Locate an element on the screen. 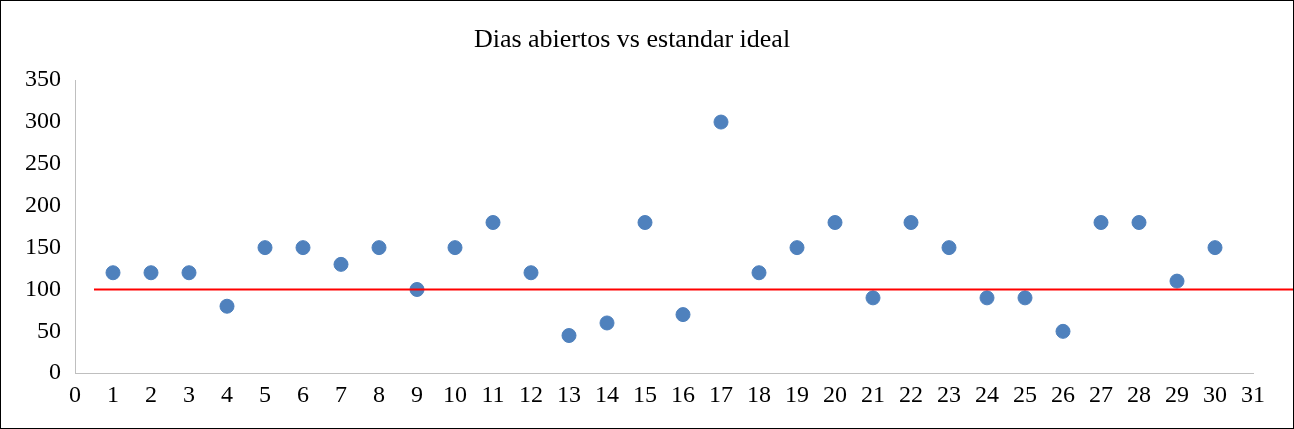 Image resolution: width=1294 pixels, height=429 pixels. y-tick-label: 0 is located at coordinates (55, 371).